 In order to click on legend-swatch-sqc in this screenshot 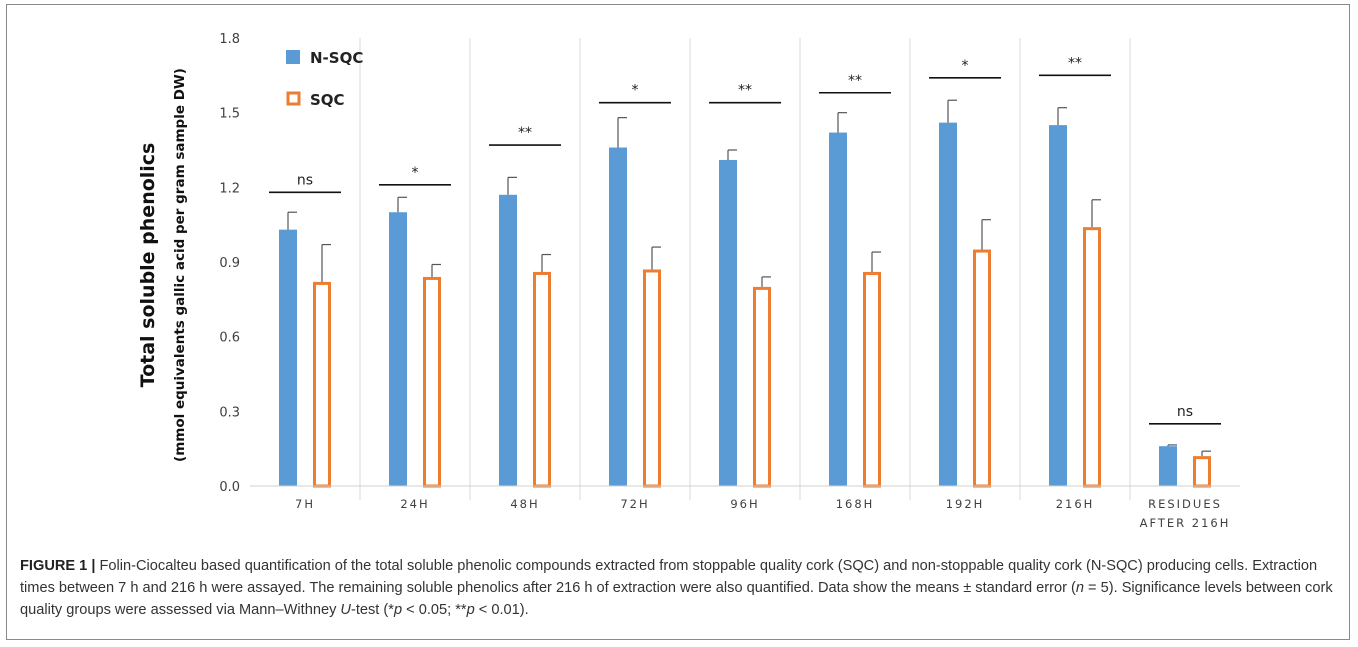, I will do `click(293, 98)`.